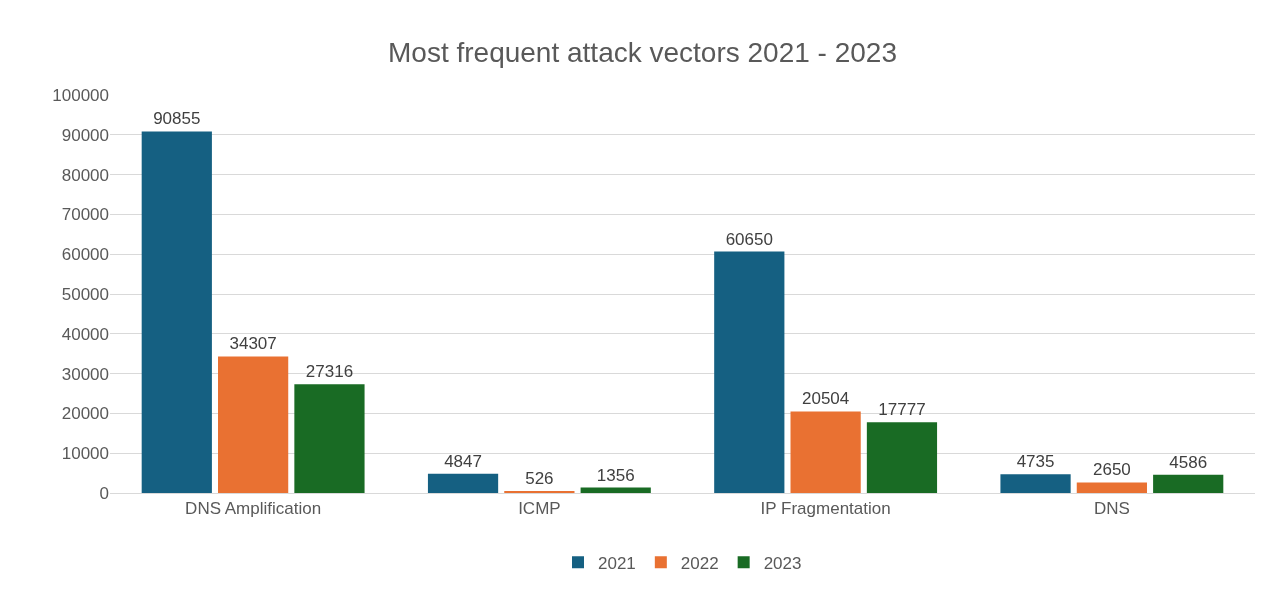  I want to click on legend-label: 2021, so click(617, 563).